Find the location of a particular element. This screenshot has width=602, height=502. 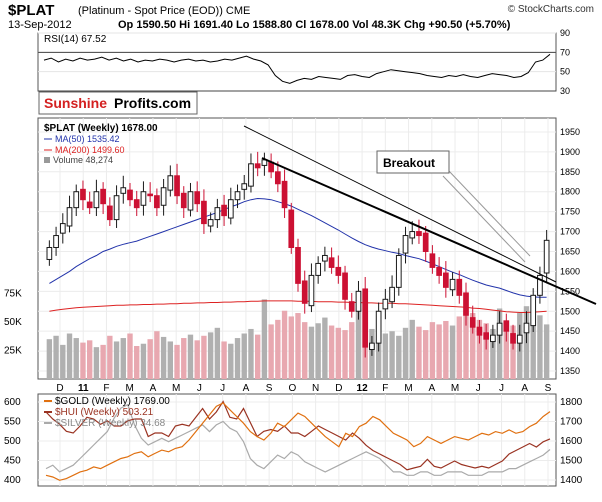

legend-volume: Volume 48,274 is located at coordinates (83, 160).